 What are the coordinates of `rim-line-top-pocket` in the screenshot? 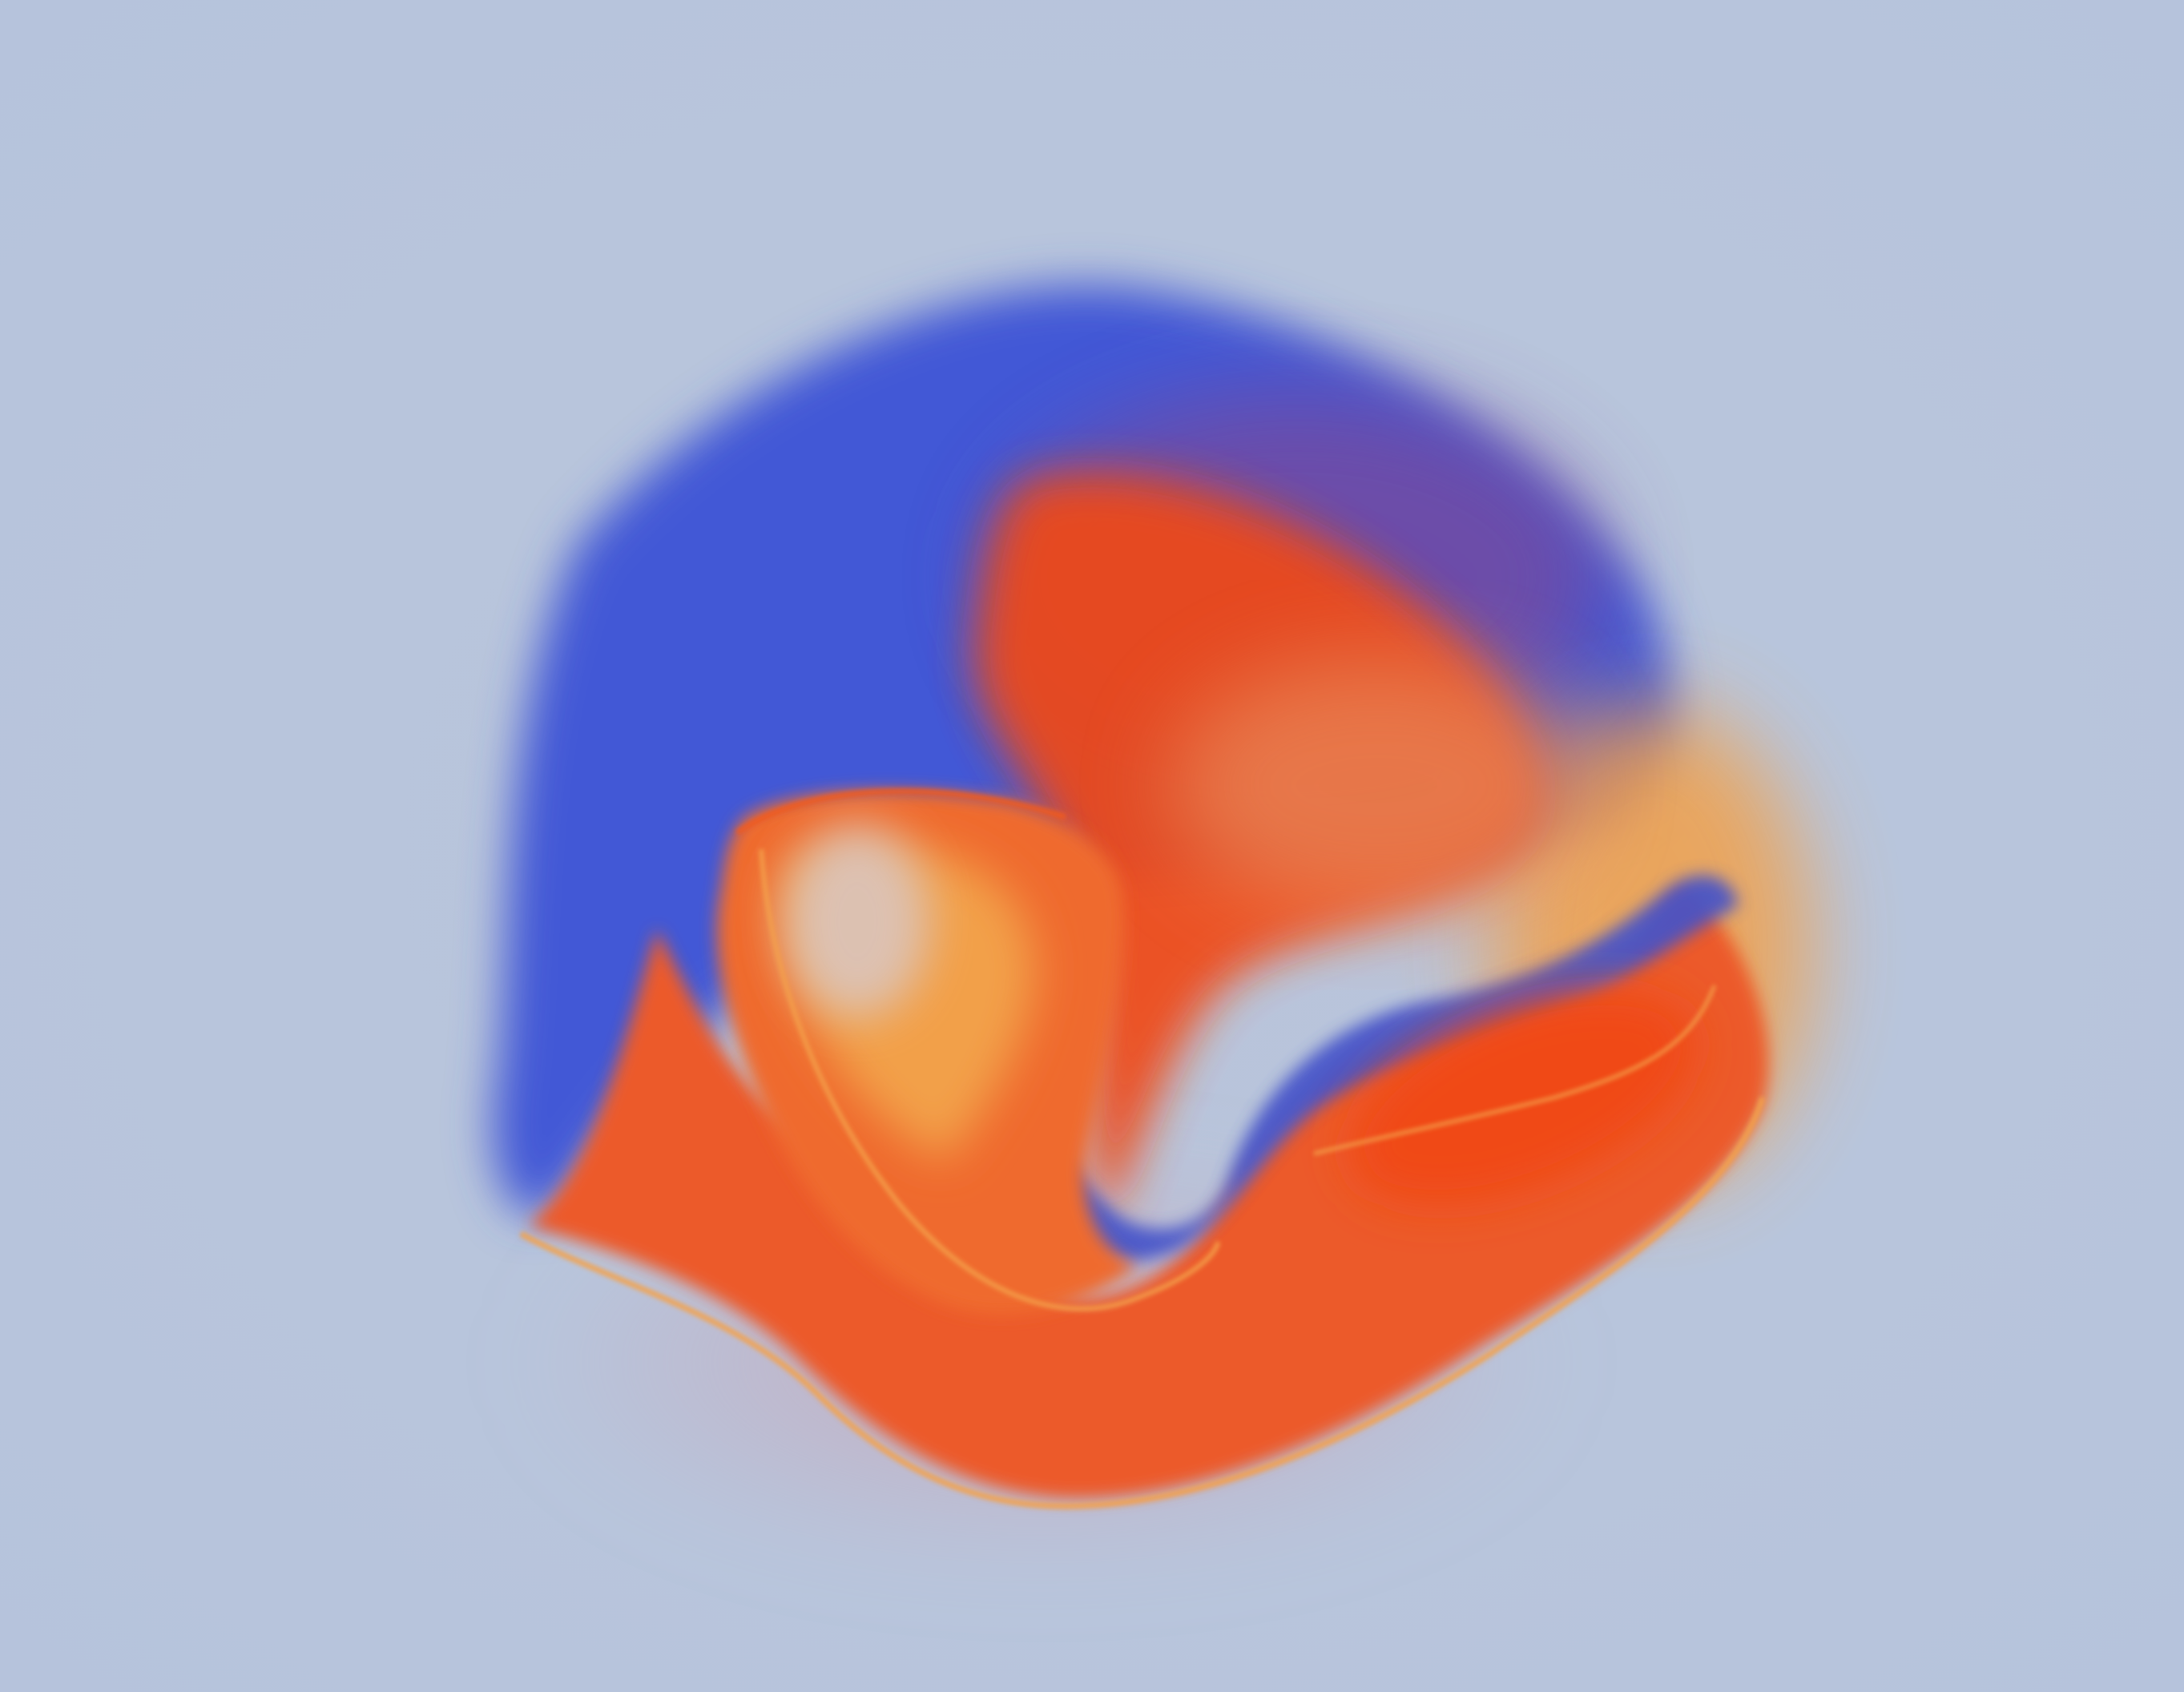 It's located at (901, 812).